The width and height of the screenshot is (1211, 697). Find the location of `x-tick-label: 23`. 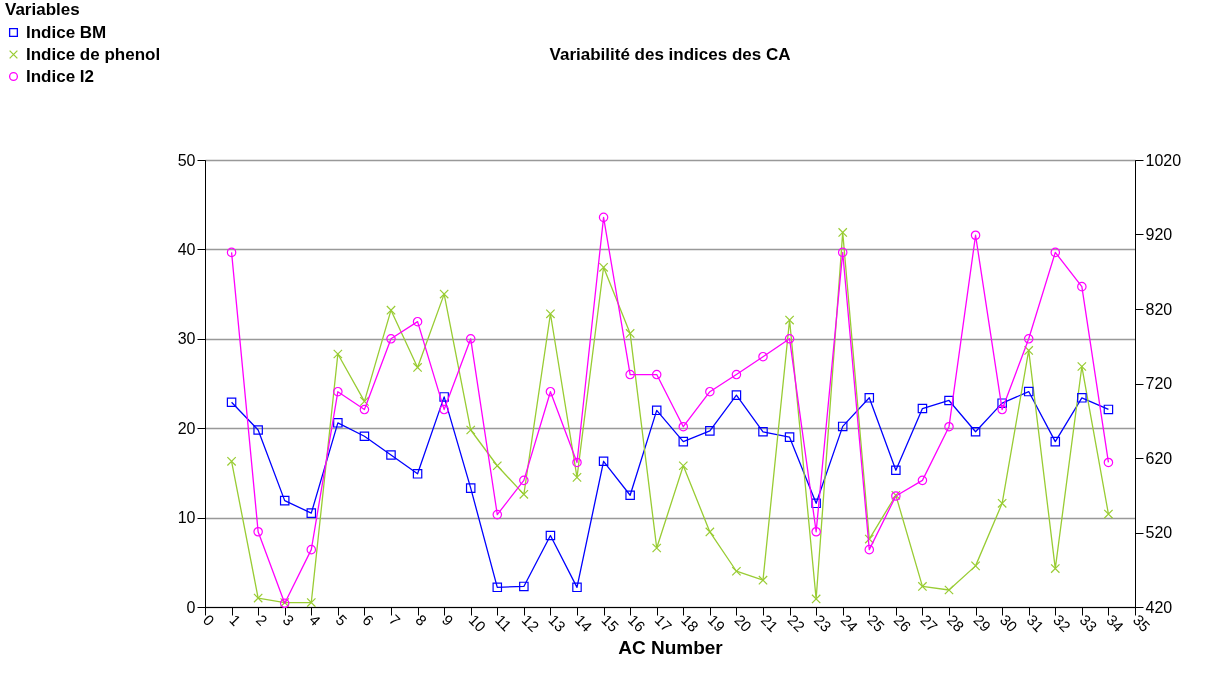

x-tick-label: 23 is located at coordinates (822, 623).